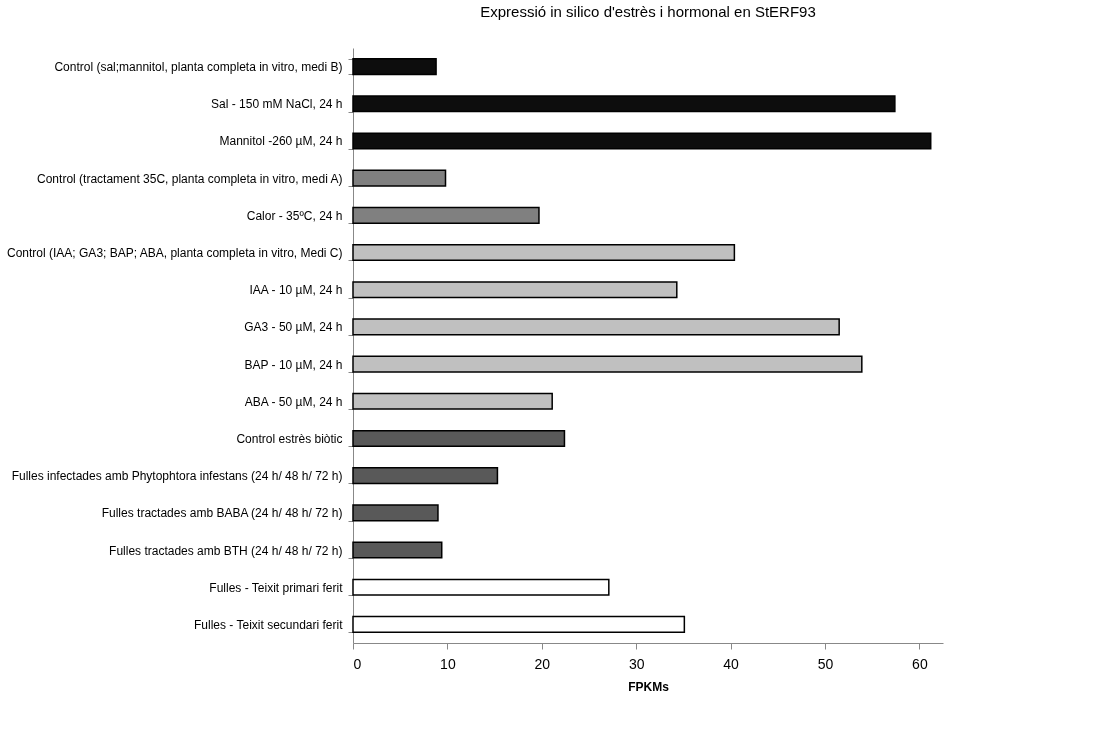 The width and height of the screenshot is (1103, 737). What do you see at coordinates (649, 686) in the screenshot?
I see `x-axis-title: FPKMs` at bounding box center [649, 686].